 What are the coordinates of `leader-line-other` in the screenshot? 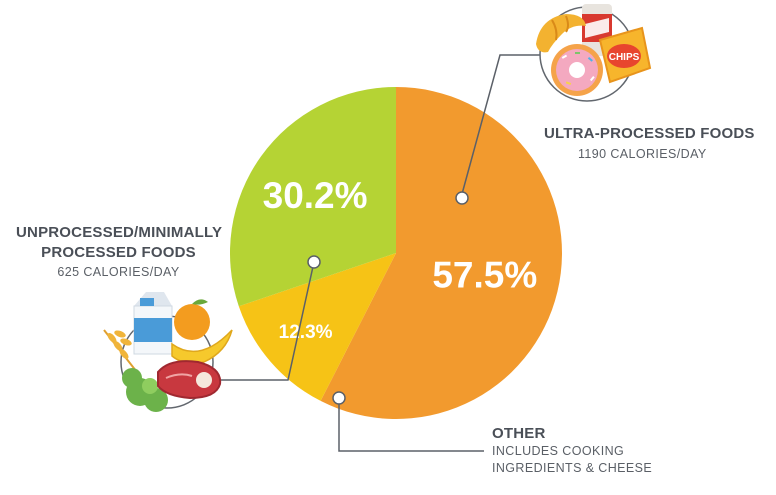 It's located at (411, 425).